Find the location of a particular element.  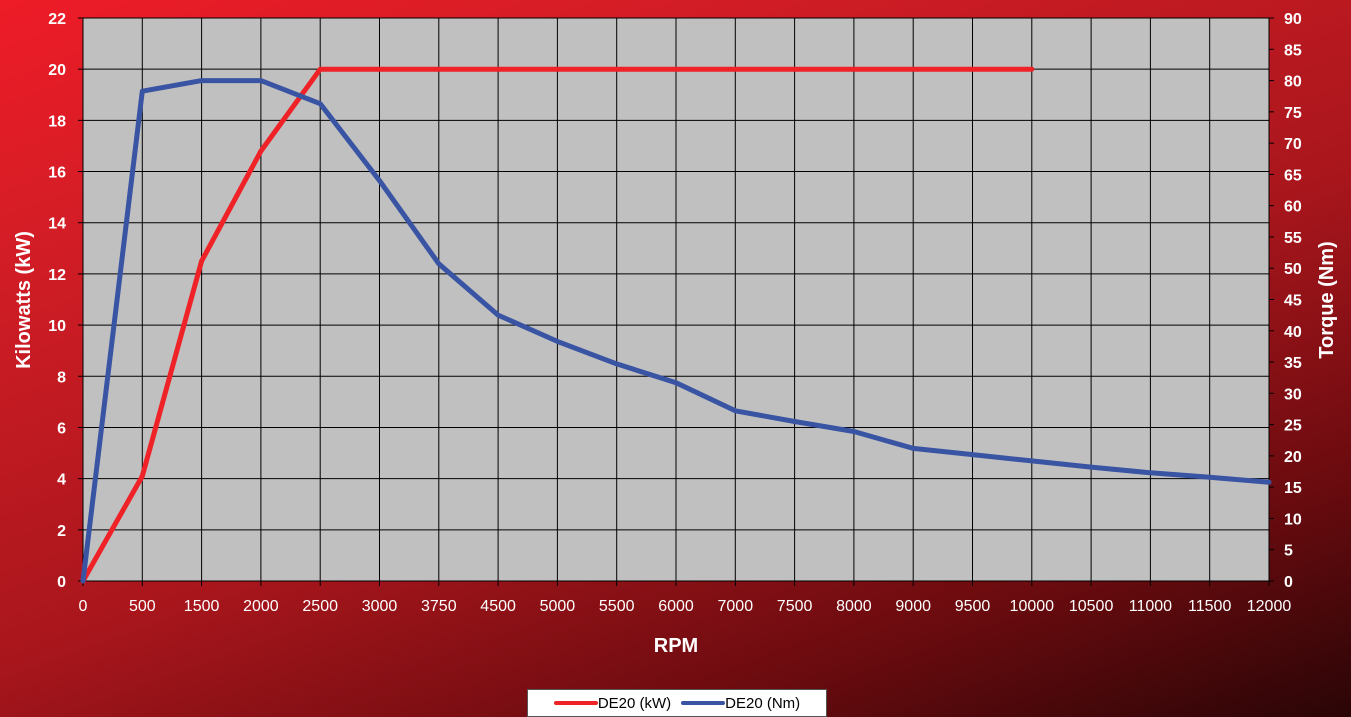

x-tick-label: 12000 is located at coordinates (1269, 606).